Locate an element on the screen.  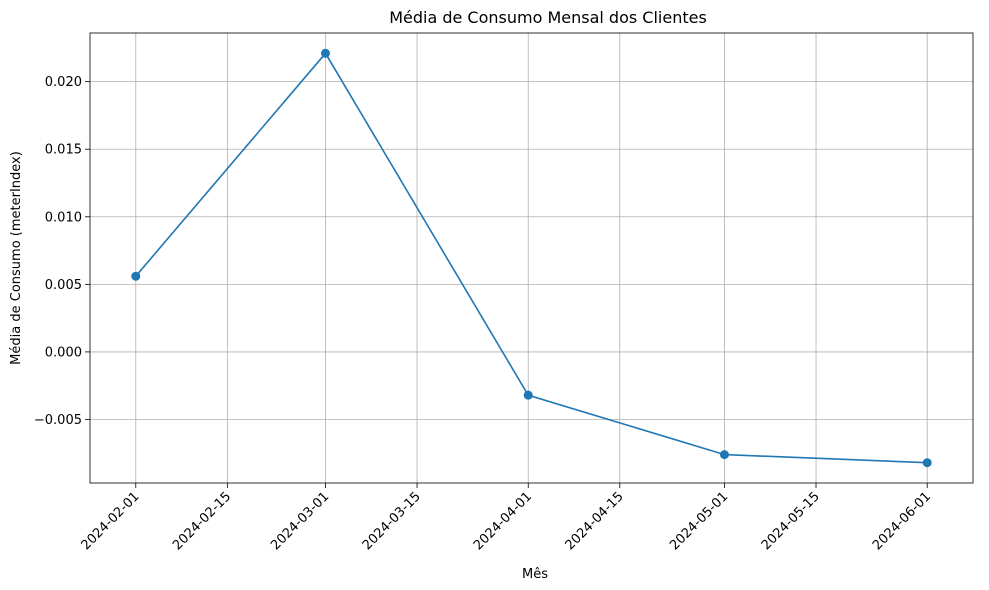
y-tick-label: 0.010 is located at coordinates (63, 217).